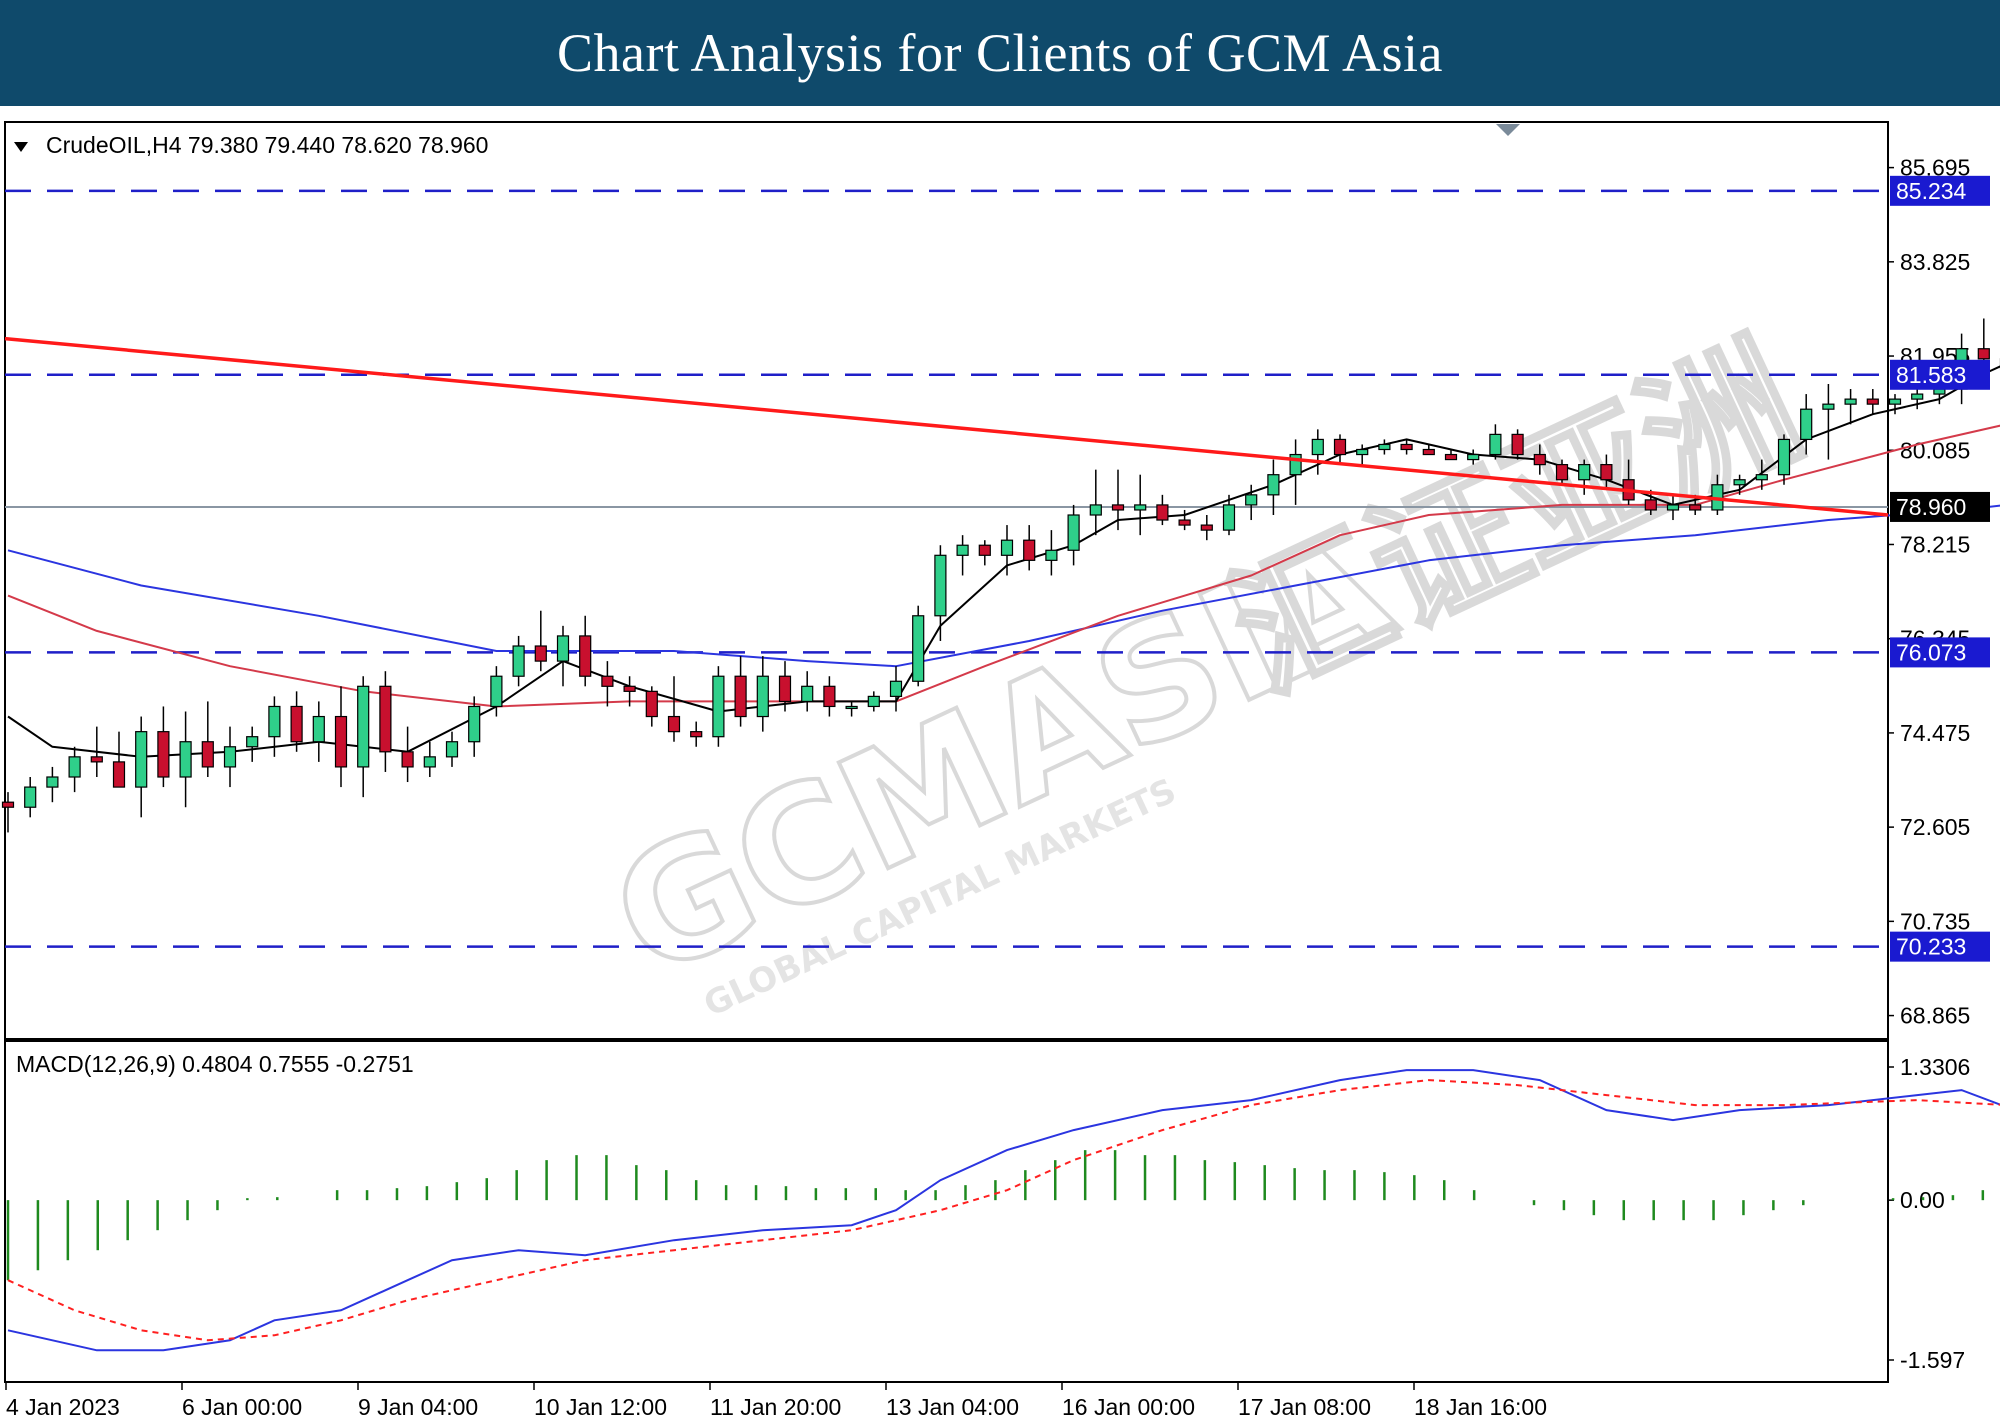 Image resolution: width=2000 pixels, height=1428 pixels. I want to click on y-tick-label: 68.865, so click(1935, 1016).